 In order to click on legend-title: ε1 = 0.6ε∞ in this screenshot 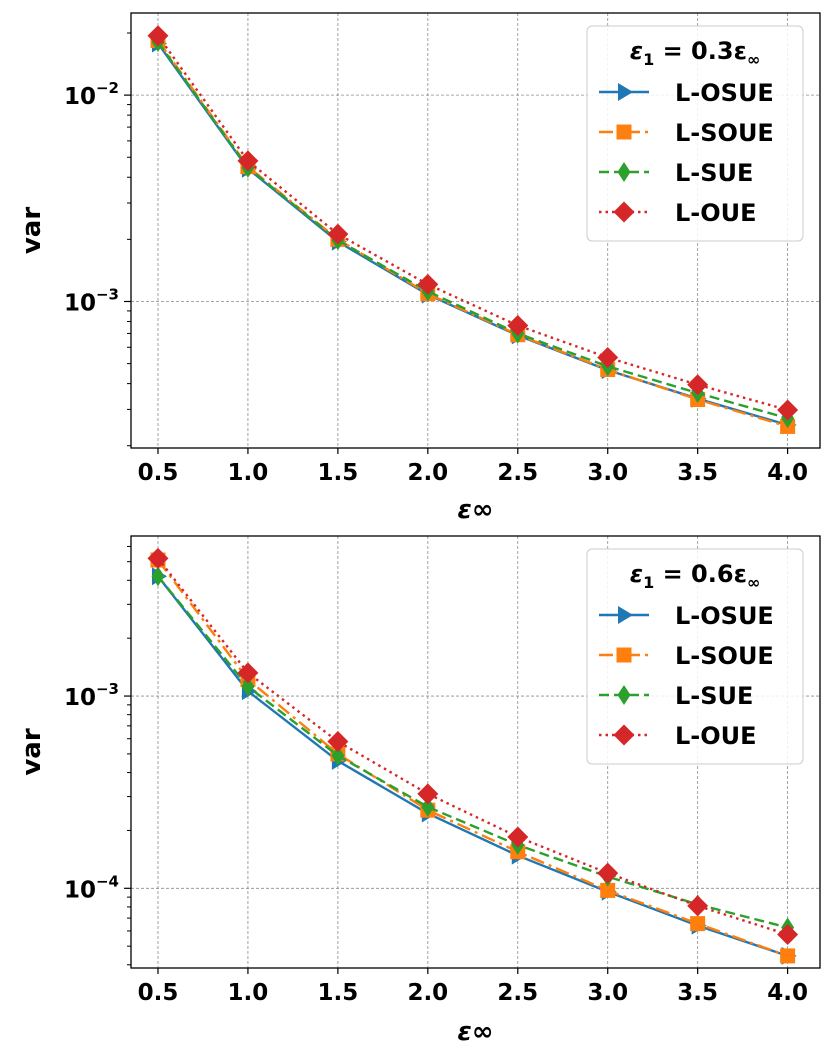, I will do `click(695, 576)`.